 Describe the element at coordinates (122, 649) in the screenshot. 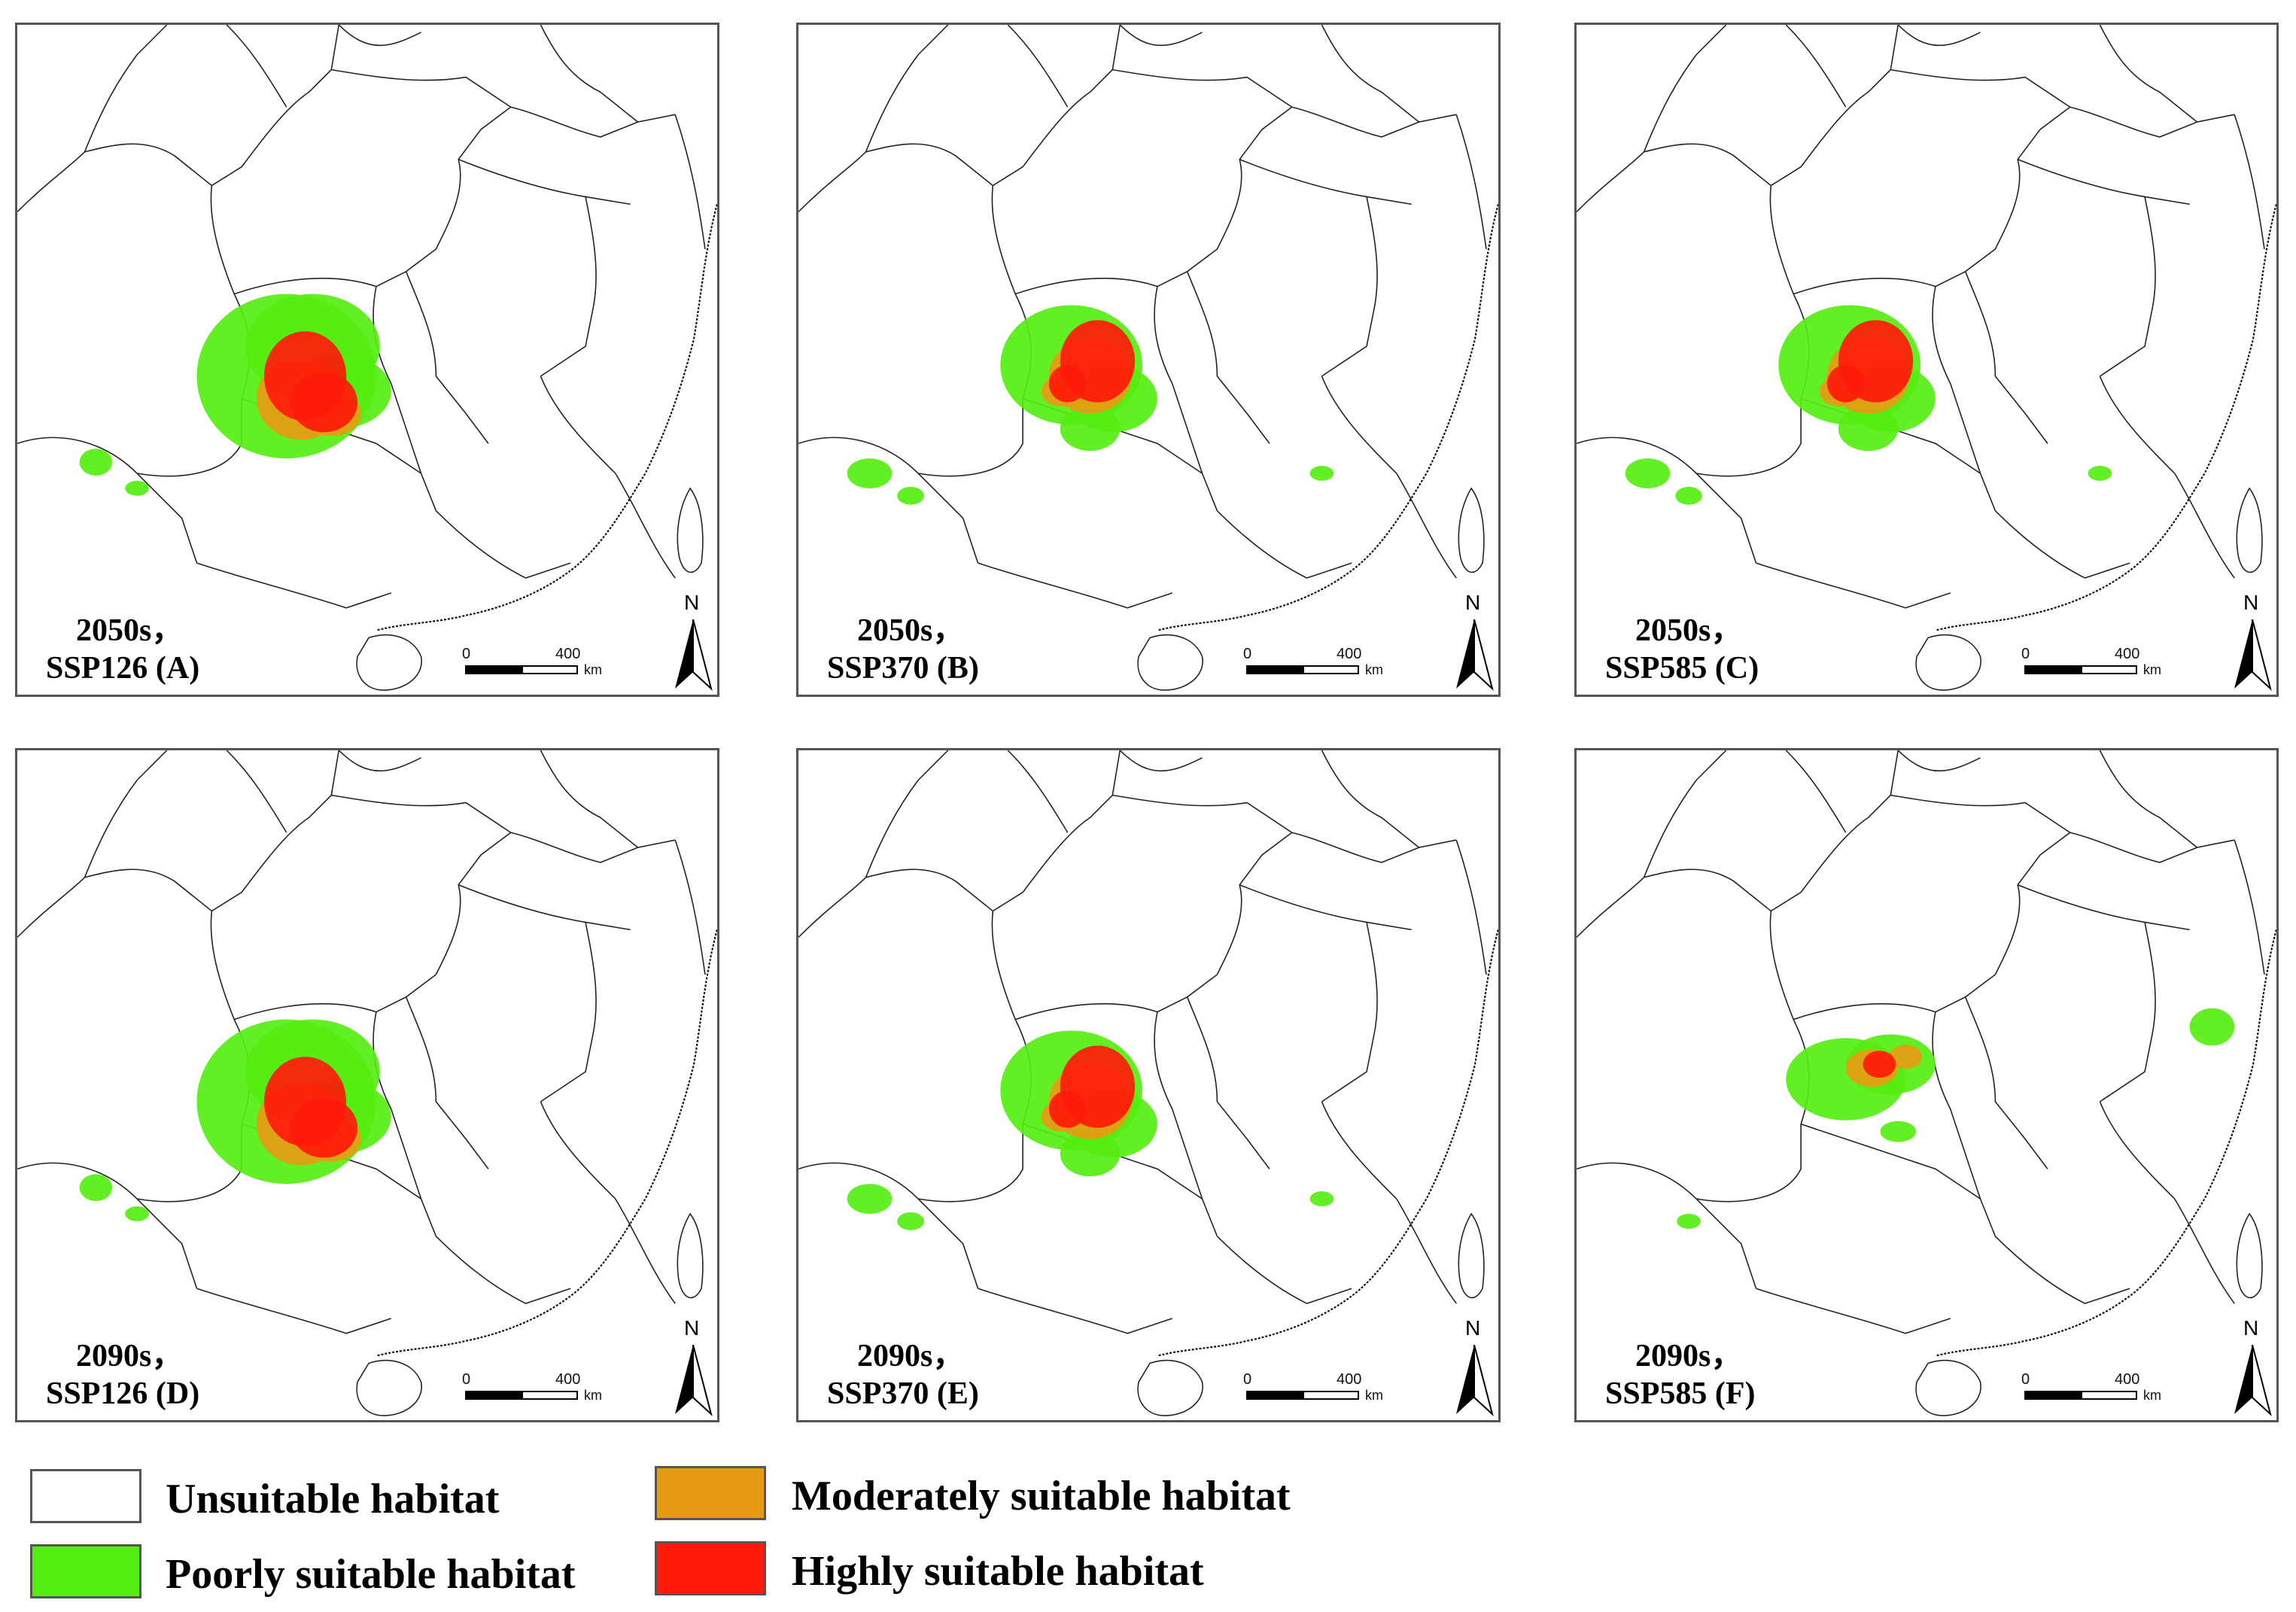

I see `panel-label: 2050s， SSP126 (A)` at that location.